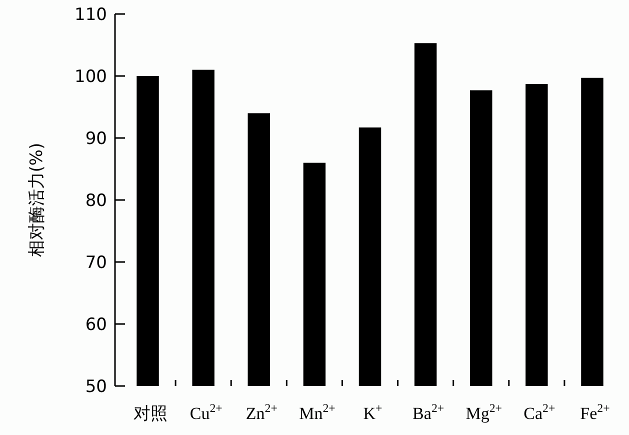 The width and height of the screenshot is (629, 435). Describe the element at coordinates (96, 324) in the screenshot. I see `y-tick-label: 60` at that location.